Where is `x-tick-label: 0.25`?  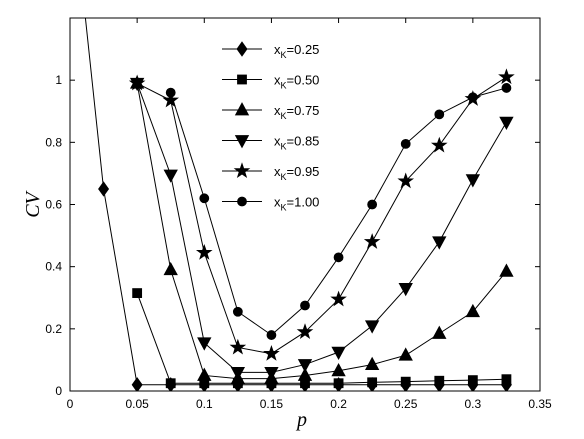
x-tick-label: 0.25 is located at coordinates (406, 404).